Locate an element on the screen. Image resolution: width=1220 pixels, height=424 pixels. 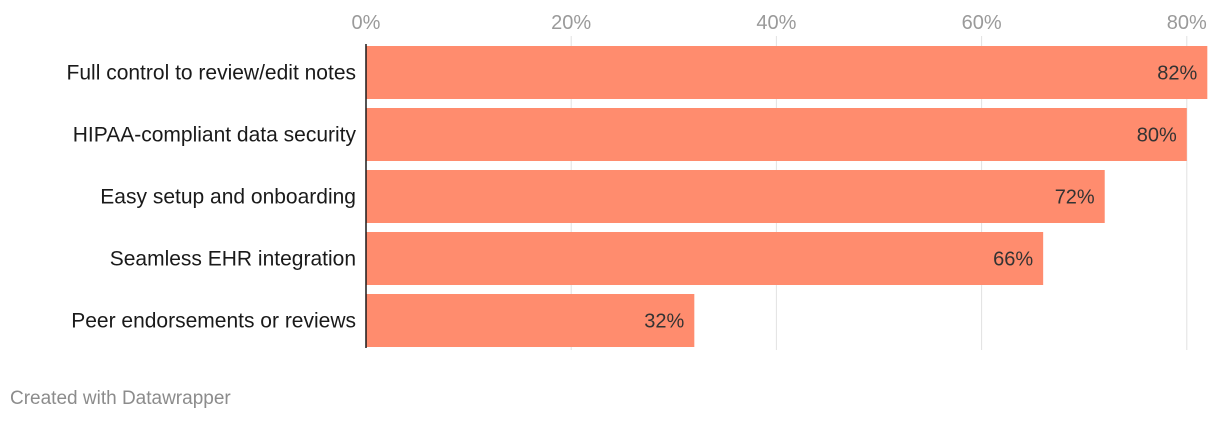
credit-footer: Created with Datawrapper is located at coordinates (120, 398).